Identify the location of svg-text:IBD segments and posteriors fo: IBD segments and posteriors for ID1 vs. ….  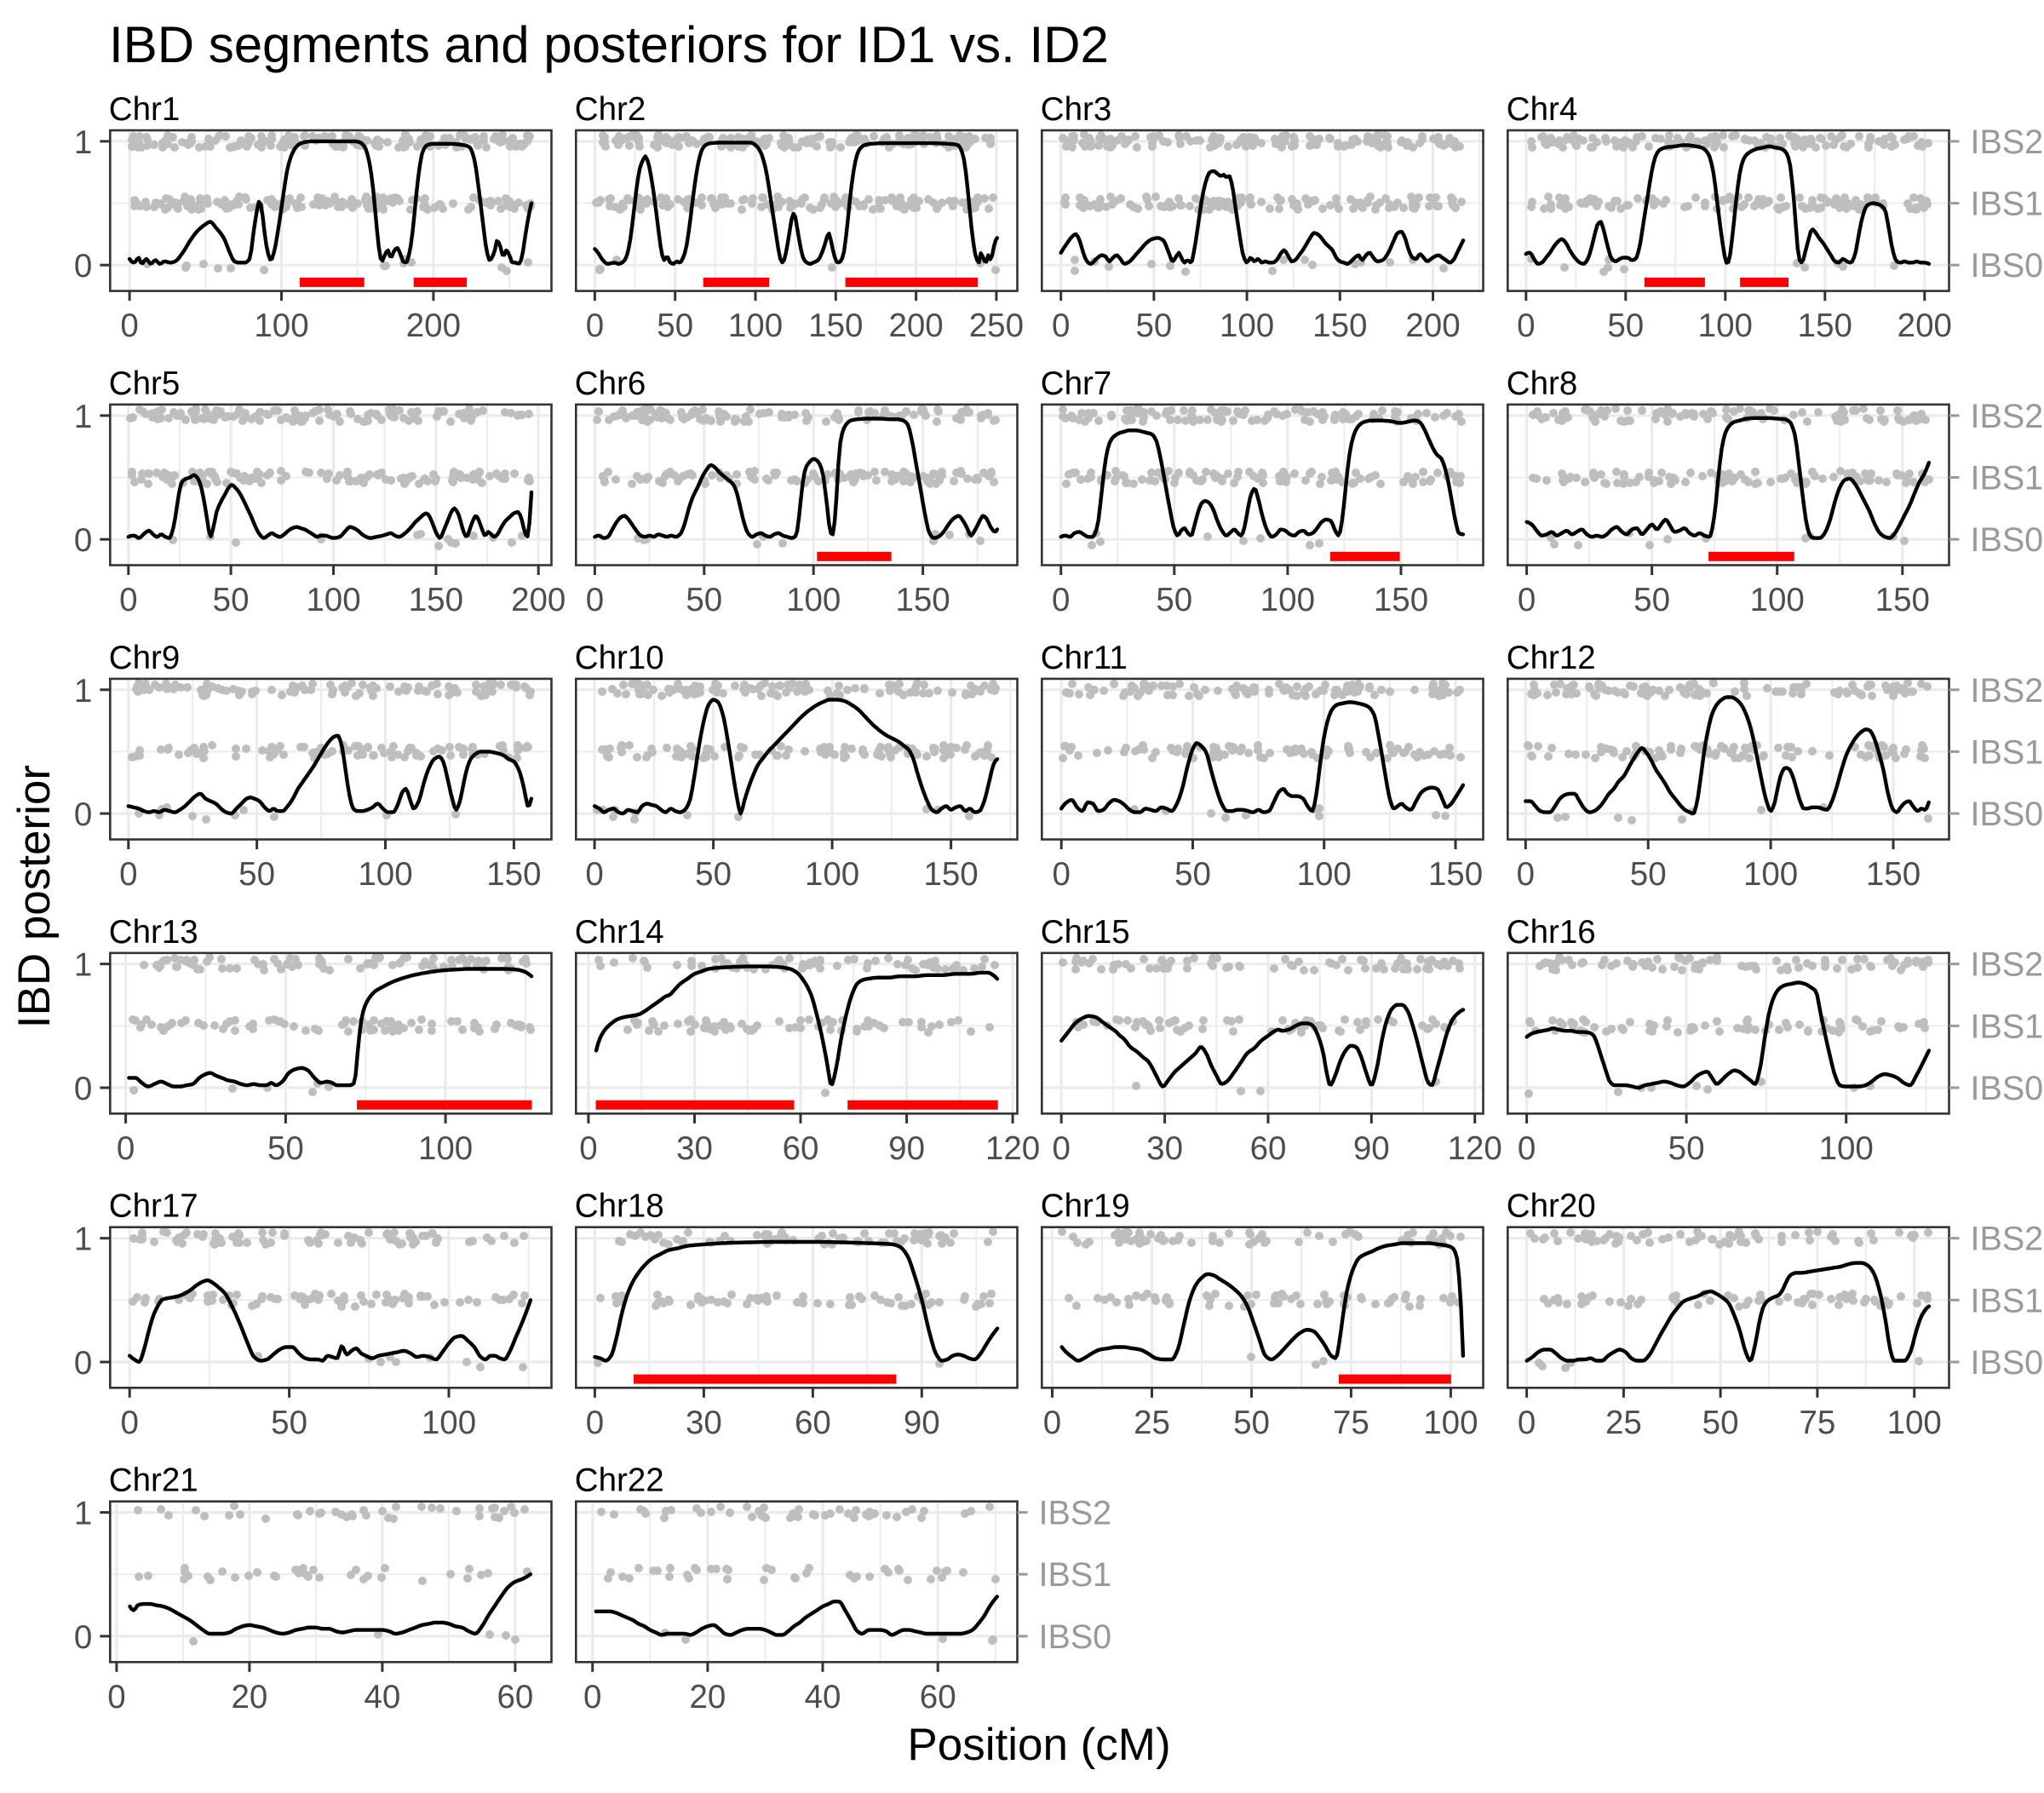
(609, 45).